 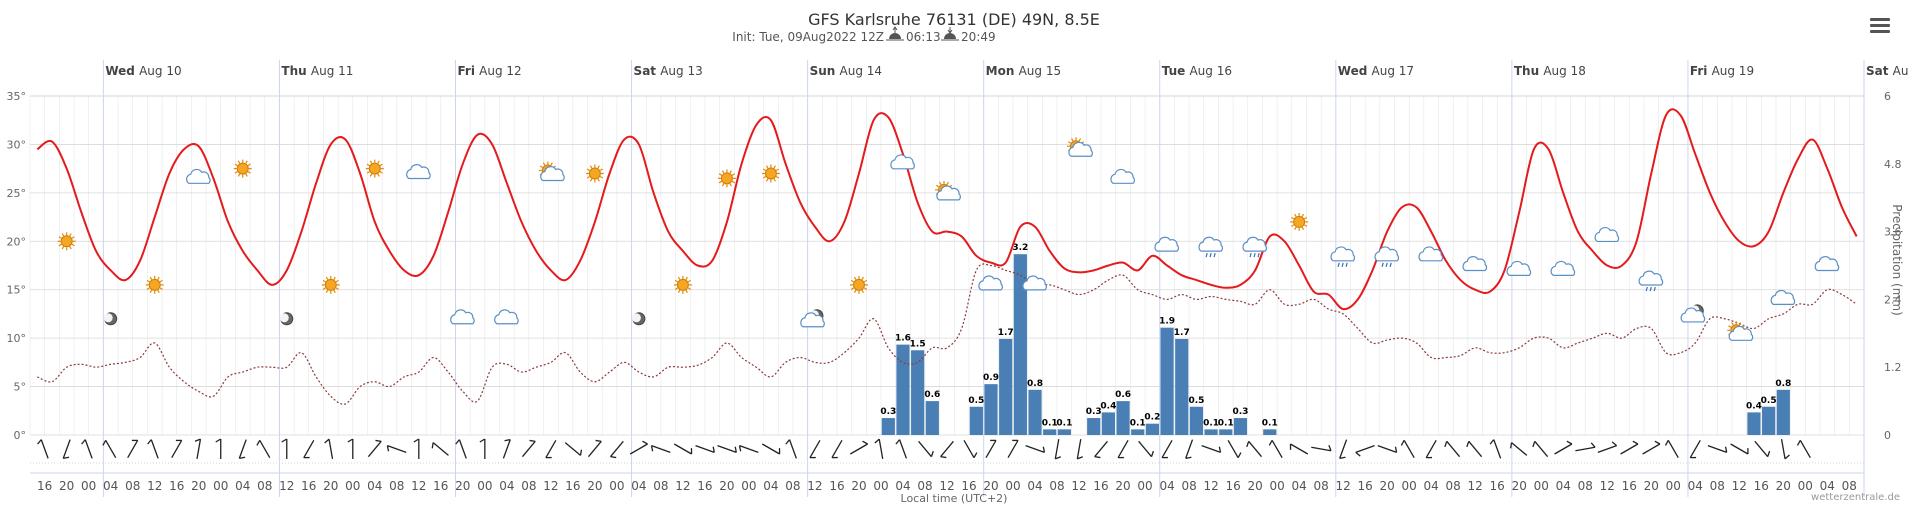 What do you see at coordinates (704, 486) in the screenshot?
I see `hour-tick-label: 16` at bounding box center [704, 486].